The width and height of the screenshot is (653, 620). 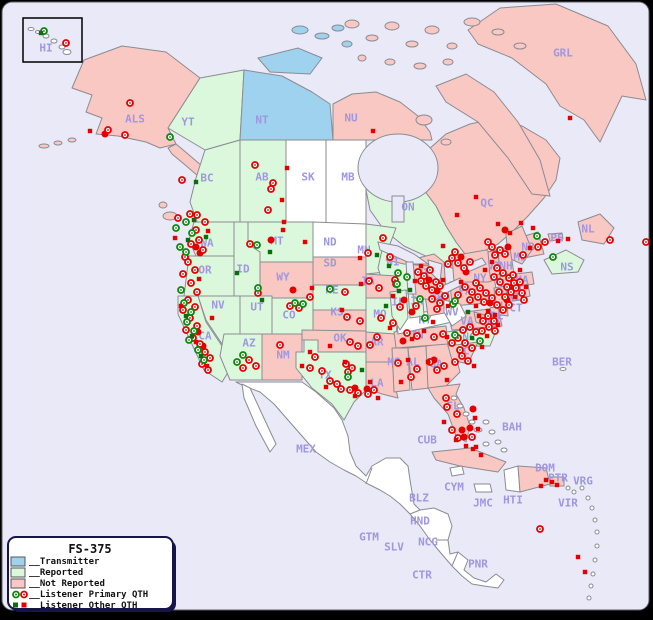 What do you see at coordinates (563, 53) in the screenshot?
I see `region-label-grl: GRL` at bounding box center [563, 53].